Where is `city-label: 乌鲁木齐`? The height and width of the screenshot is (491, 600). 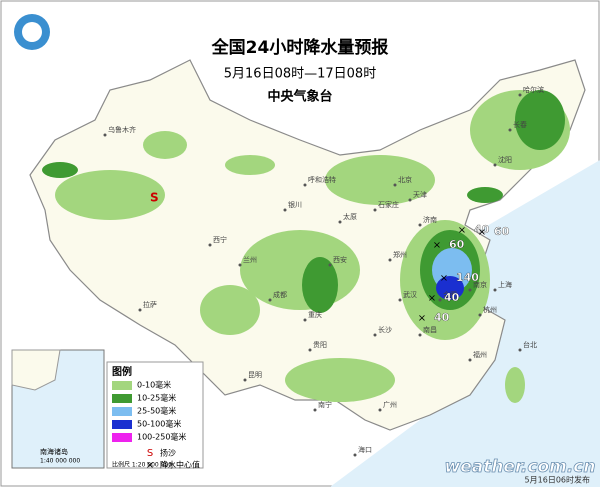
city-label: 乌鲁木齐 is located at coordinates (122, 129).